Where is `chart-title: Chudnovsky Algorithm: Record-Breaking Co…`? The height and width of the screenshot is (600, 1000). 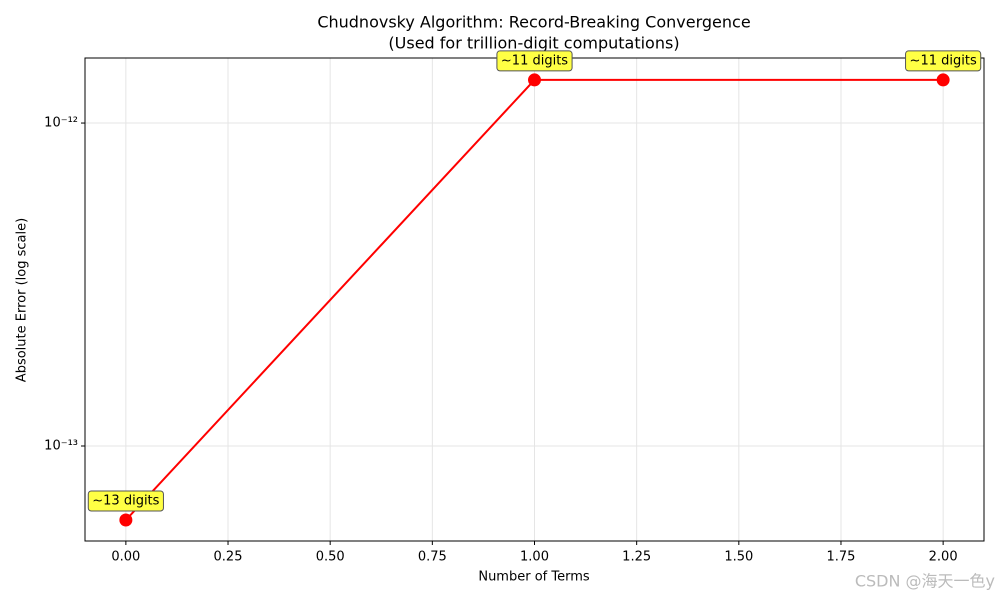 chart-title: Chudnovsky Algorithm: Record-Breaking Co… is located at coordinates (533, 22).